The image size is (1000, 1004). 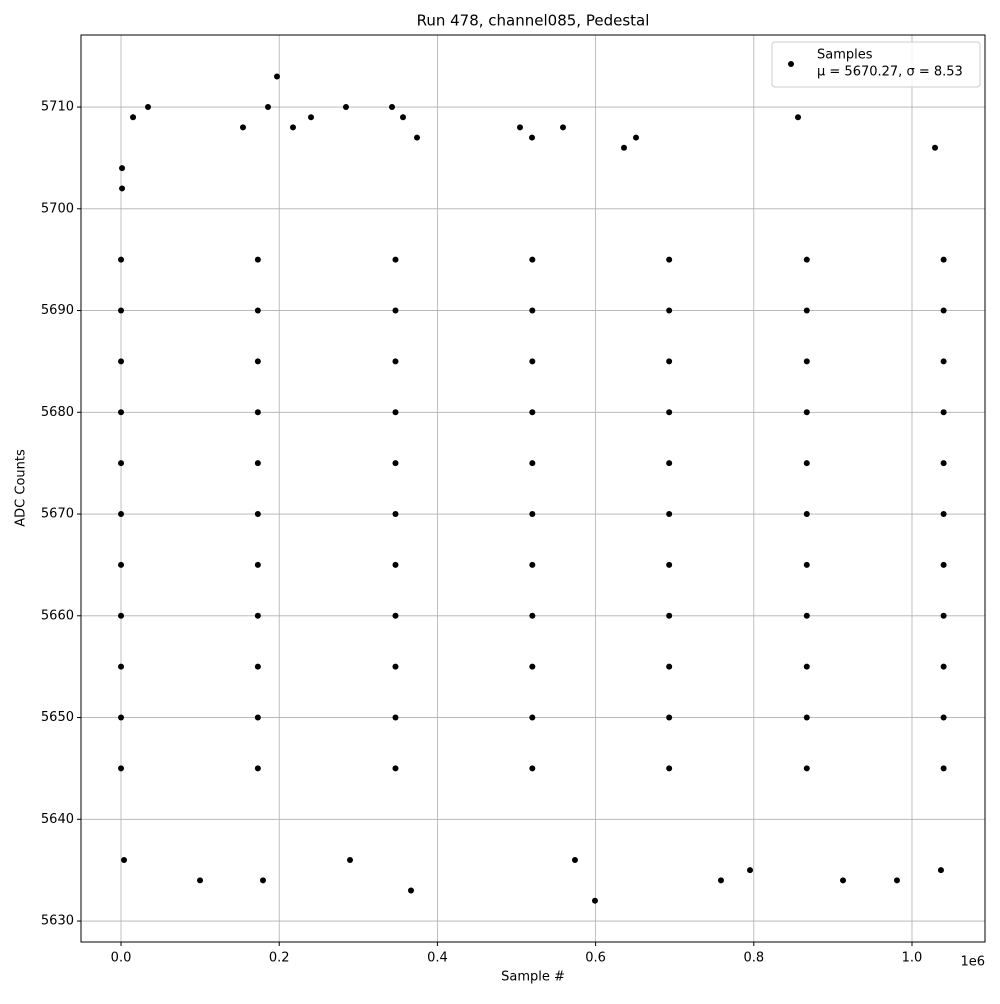 What do you see at coordinates (845, 55) in the screenshot?
I see `legend-label: Samples` at bounding box center [845, 55].